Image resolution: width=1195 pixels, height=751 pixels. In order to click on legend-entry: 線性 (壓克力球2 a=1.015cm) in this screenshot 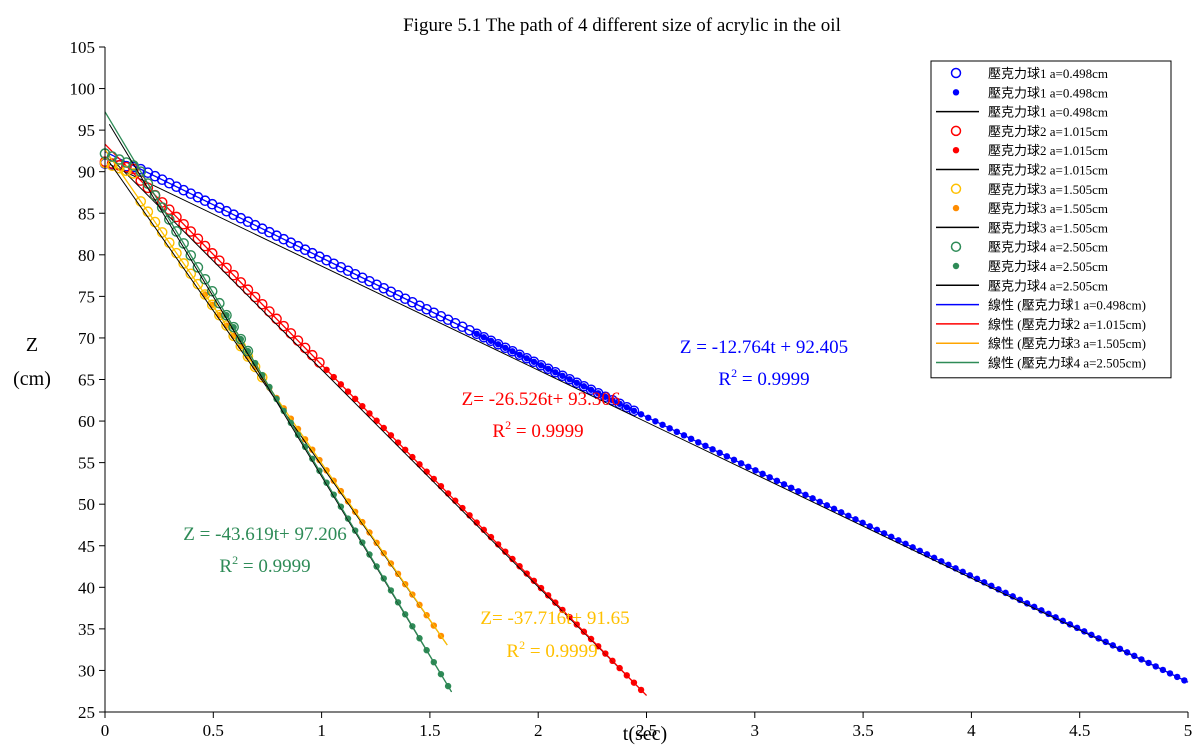, I will do `click(1041, 324)`.